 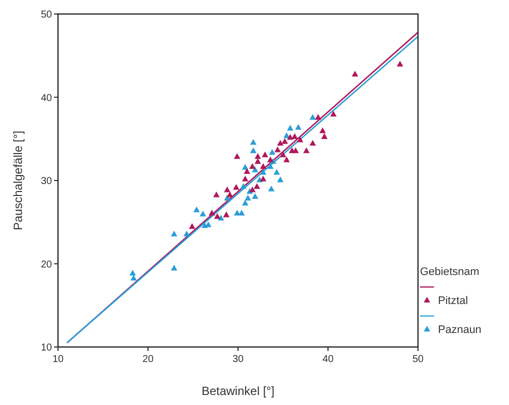 What do you see at coordinates (418, 359) in the screenshot?
I see `x-tick-label: 50` at bounding box center [418, 359].